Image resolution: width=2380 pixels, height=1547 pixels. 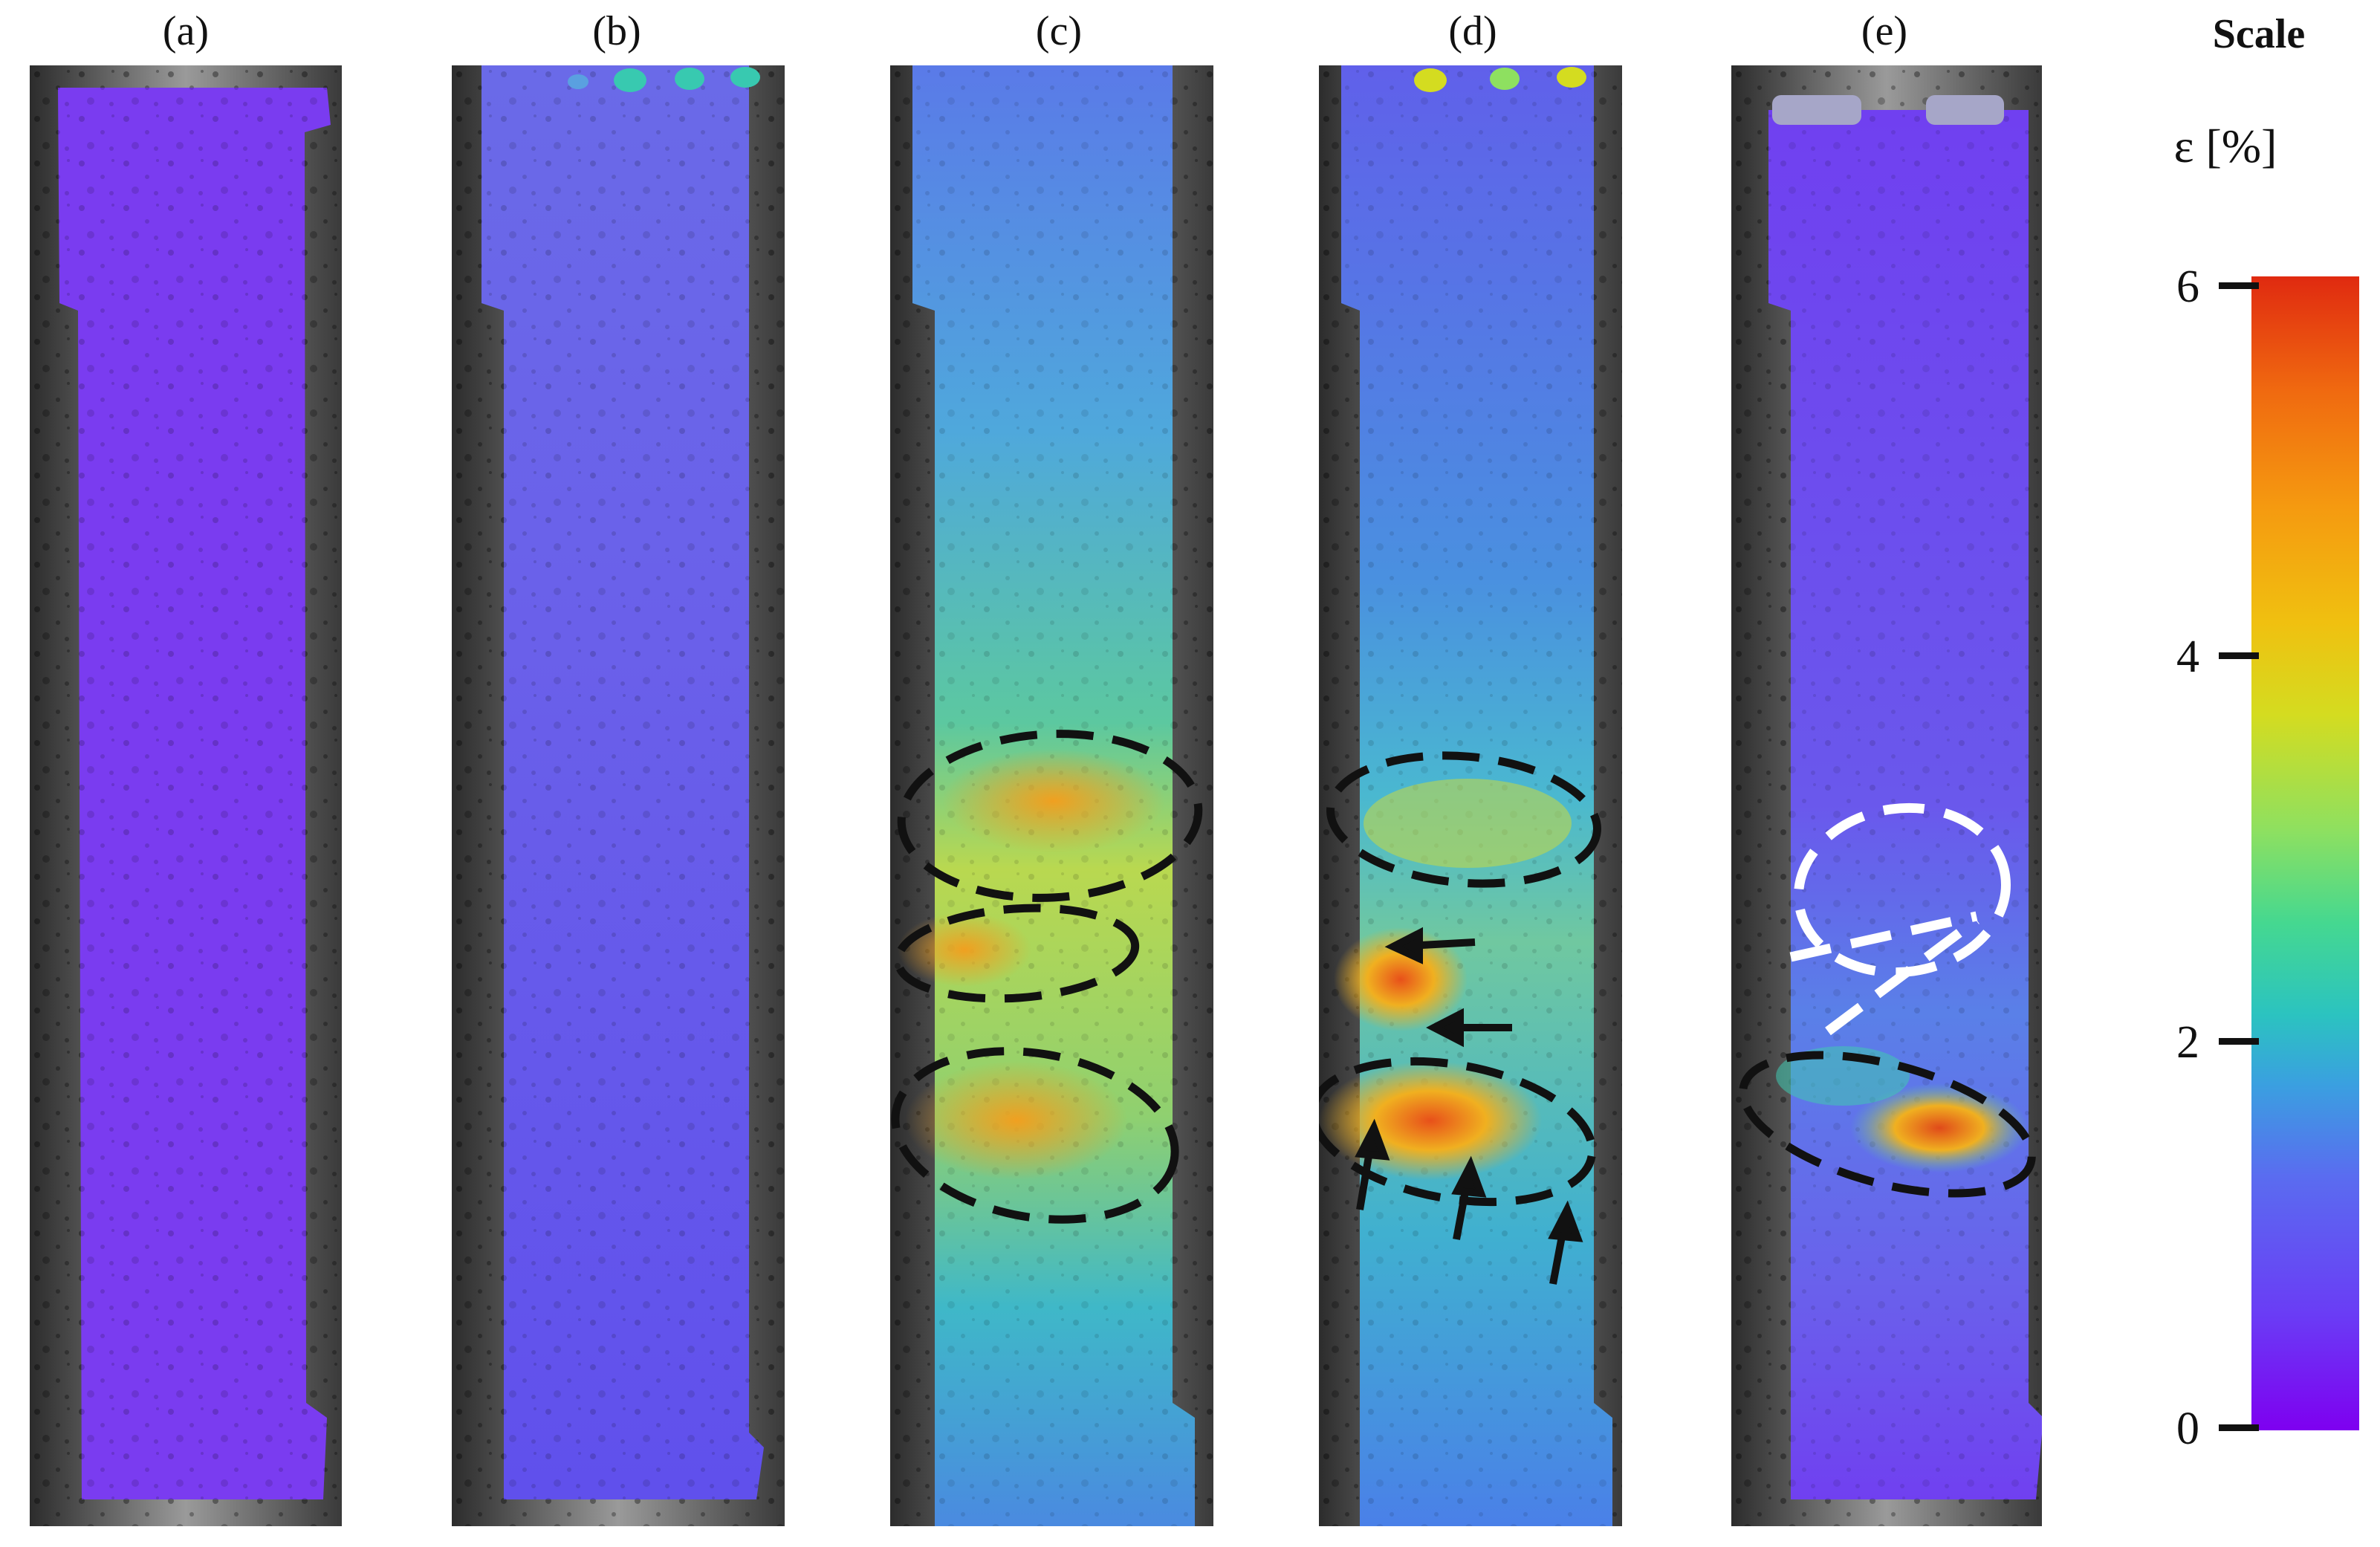 I want to click on specimen-image-e, so click(x=1887, y=796).